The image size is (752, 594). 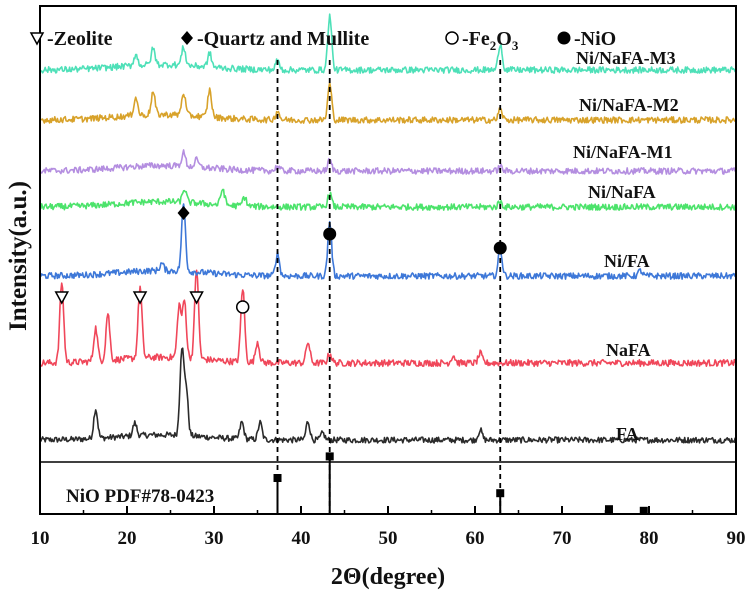 What do you see at coordinates (623, 152) in the screenshot?
I see `series-label-ni-nafa-m1: Ni/NaFA-M1` at bounding box center [623, 152].